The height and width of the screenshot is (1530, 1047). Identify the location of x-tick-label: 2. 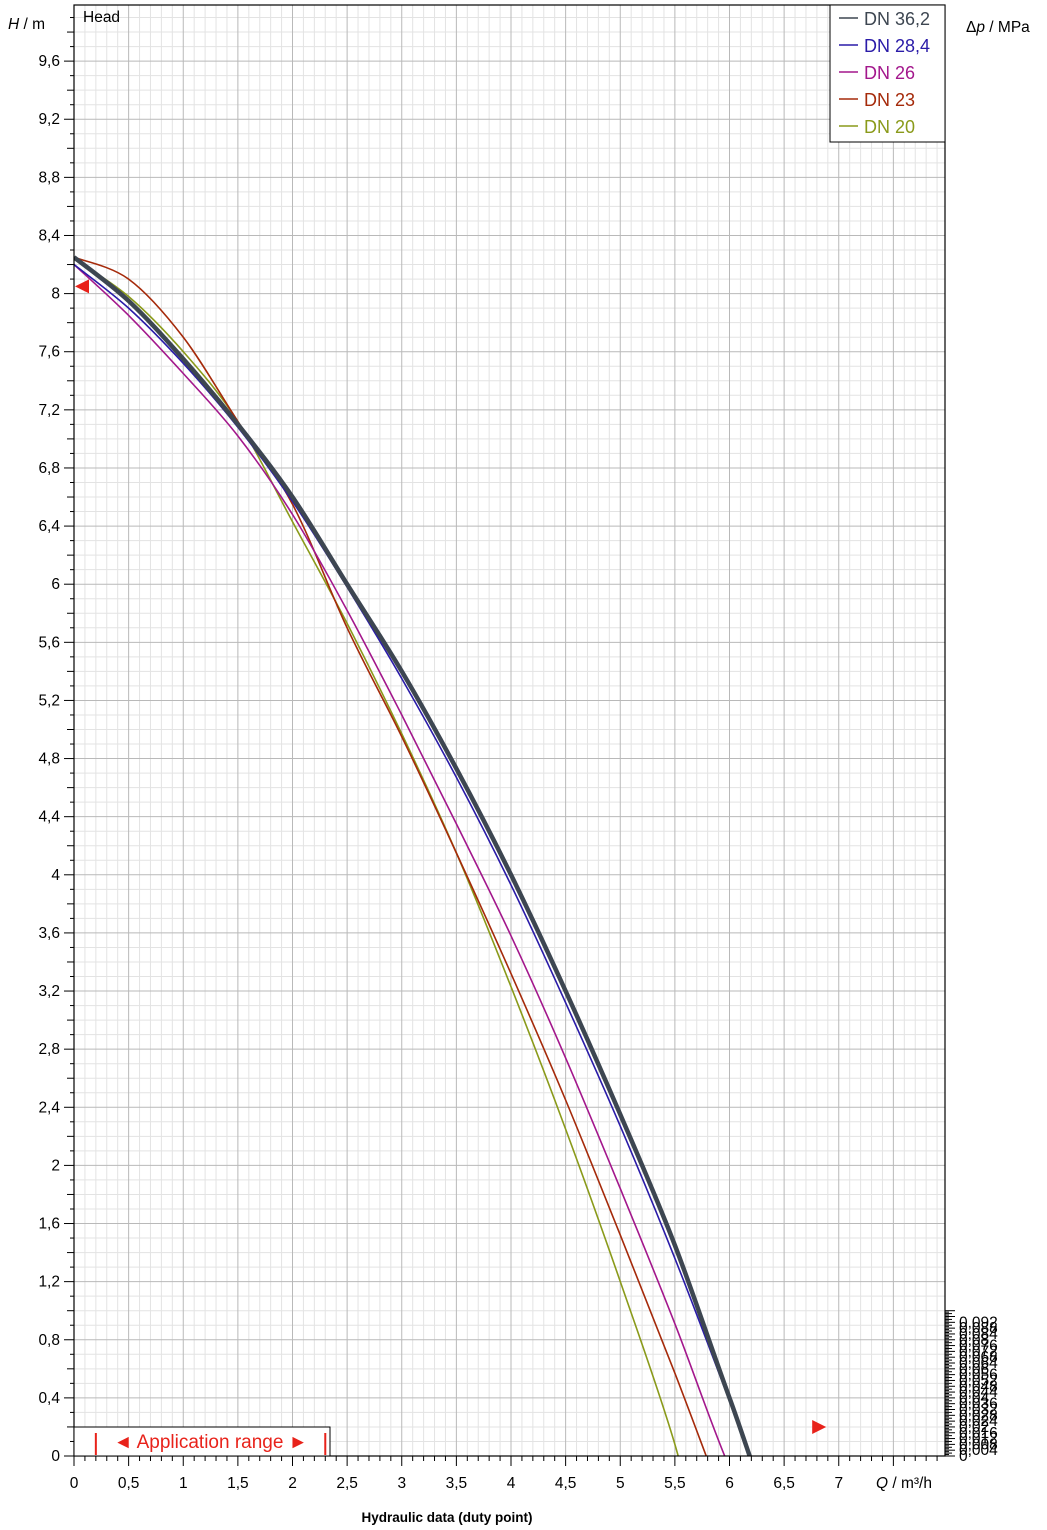
(292, 1483).